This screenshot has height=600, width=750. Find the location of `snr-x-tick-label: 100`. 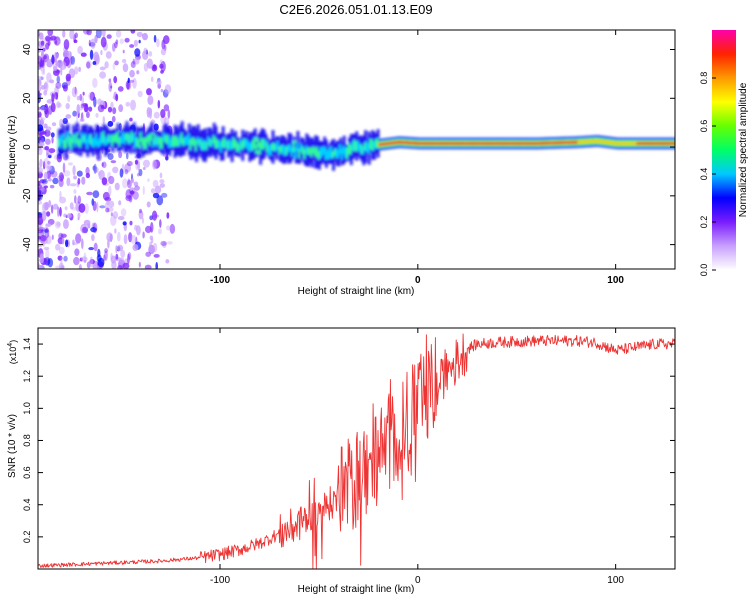

snr-x-tick-label: 100 is located at coordinates (615, 580).